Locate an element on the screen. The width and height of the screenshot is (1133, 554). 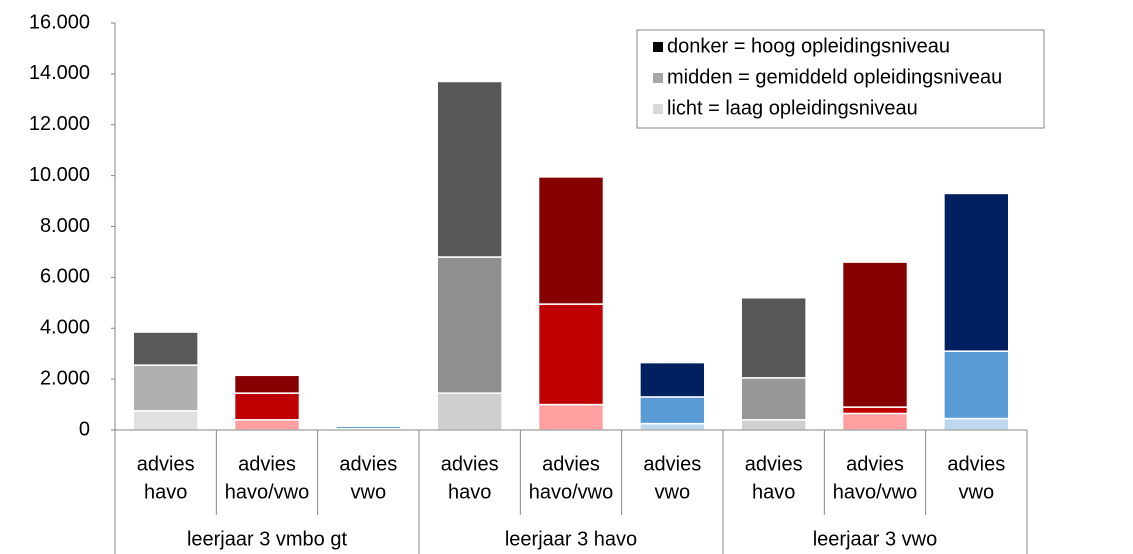
legend-label: donker = hoog opleidingsniveau is located at coordinates (808, 46).